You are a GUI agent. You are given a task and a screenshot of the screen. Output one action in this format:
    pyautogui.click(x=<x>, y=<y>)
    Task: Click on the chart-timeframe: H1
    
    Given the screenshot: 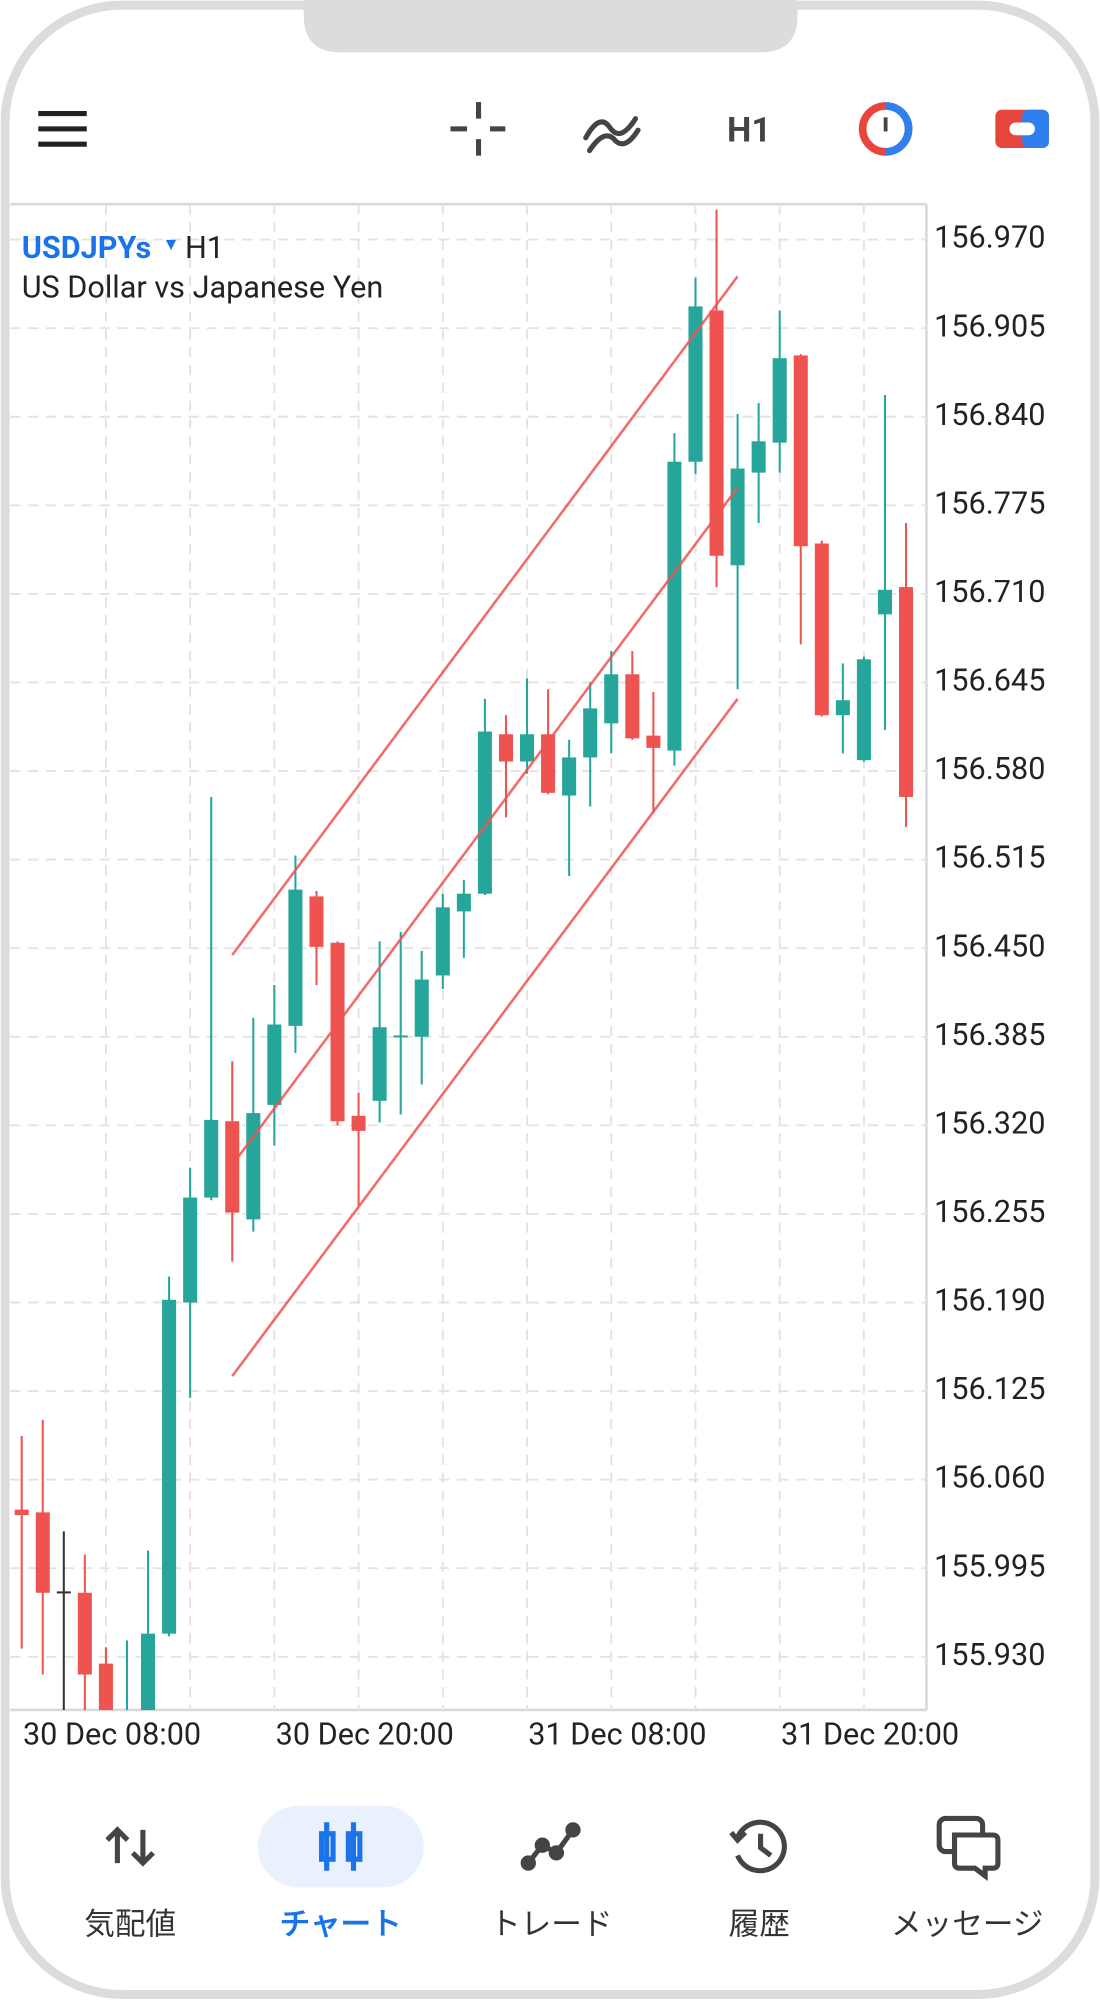 What is the action you would take?
    pyautogui.click(x=204, y=248)
    